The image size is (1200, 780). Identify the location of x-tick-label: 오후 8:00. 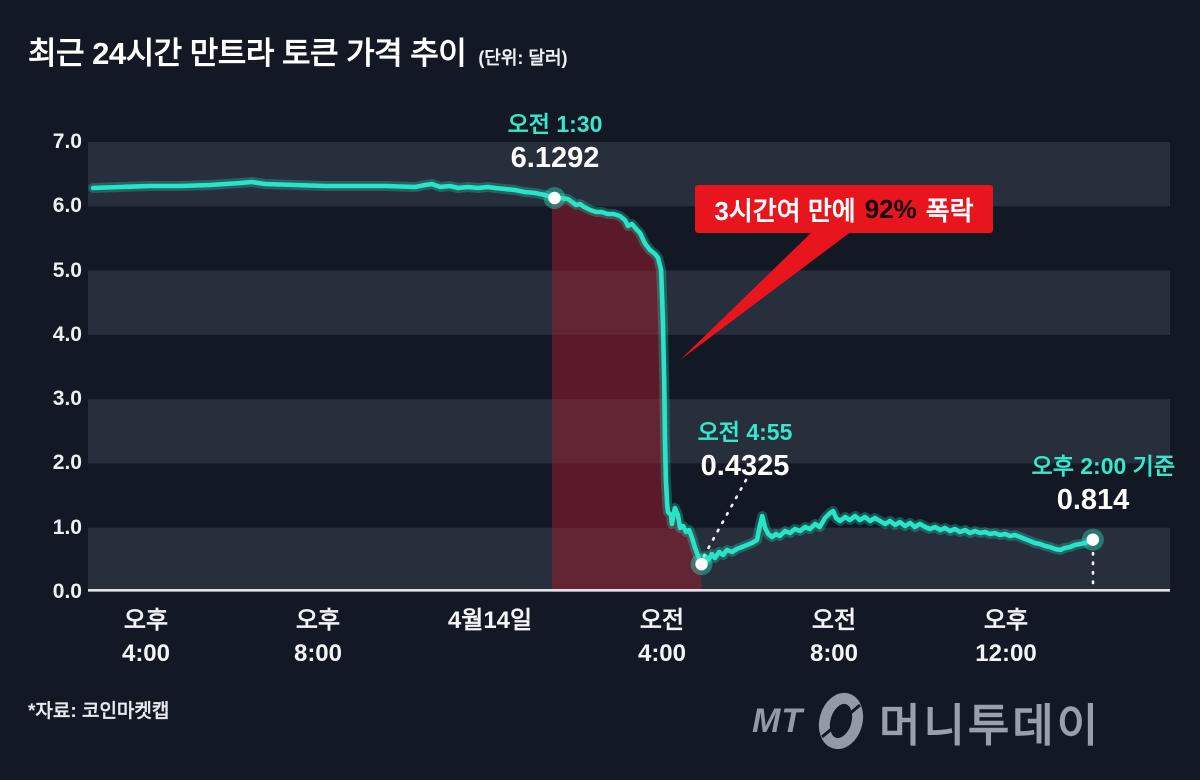
(318, 637).